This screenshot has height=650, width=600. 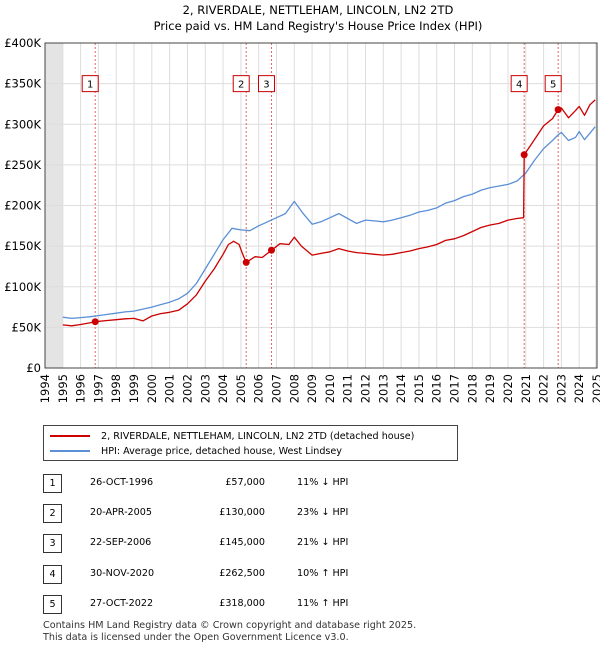 What do you see at coordinates (22, 84) in the screenshot?
I see `y-tick-label: £350K` at bounding box center [22, 84].